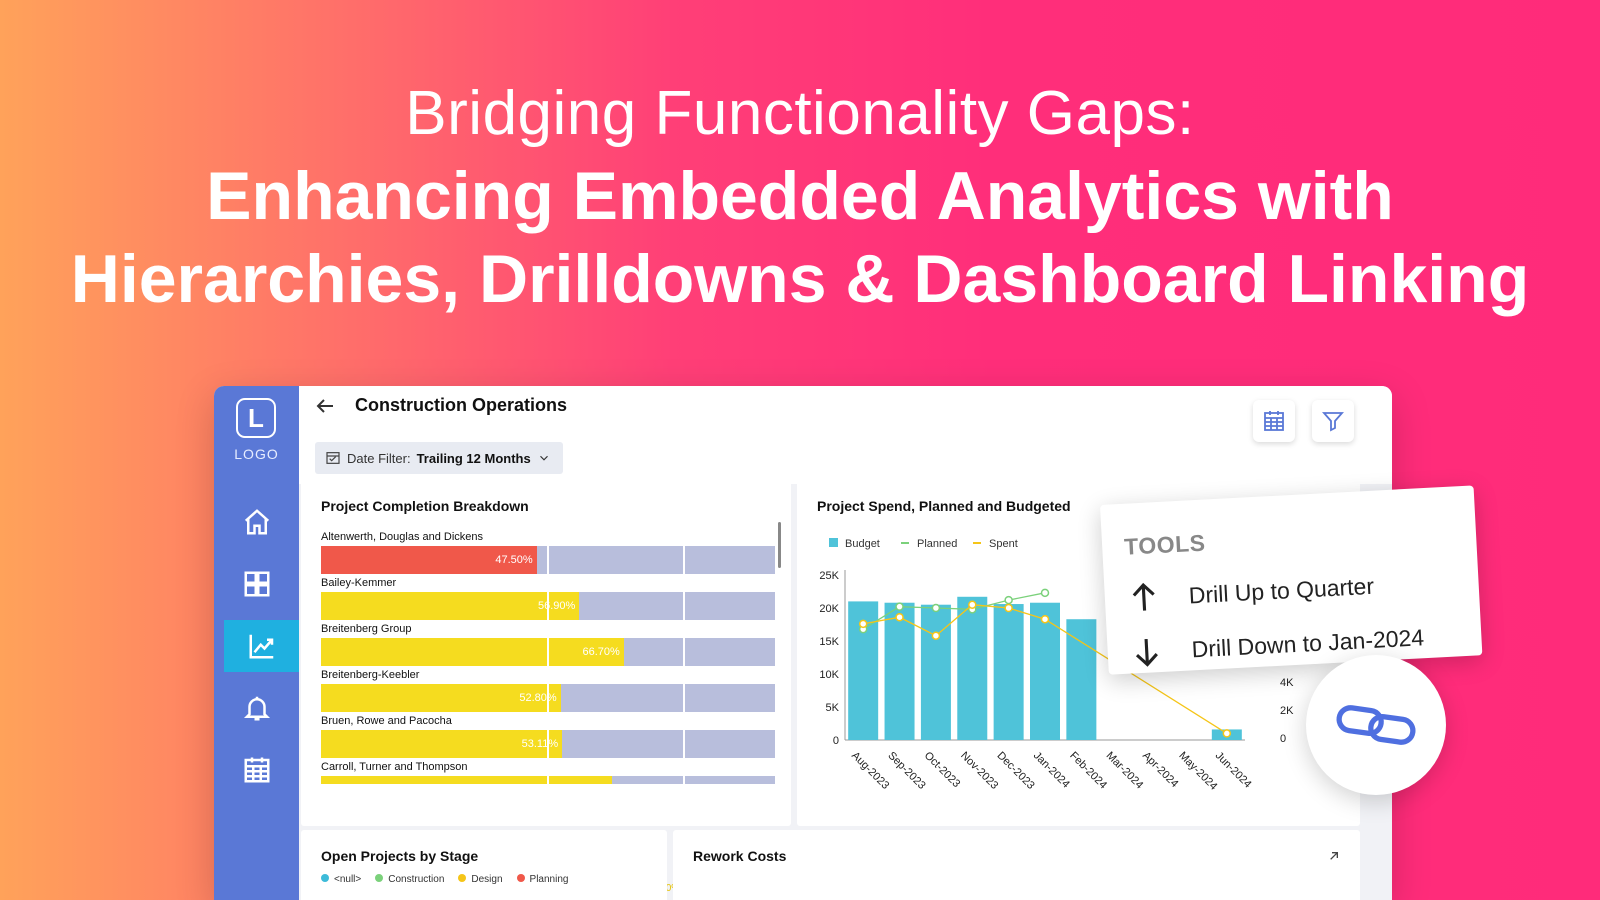  I want to click on completion-title: Project Completion Breakdown, so click(425, 506).